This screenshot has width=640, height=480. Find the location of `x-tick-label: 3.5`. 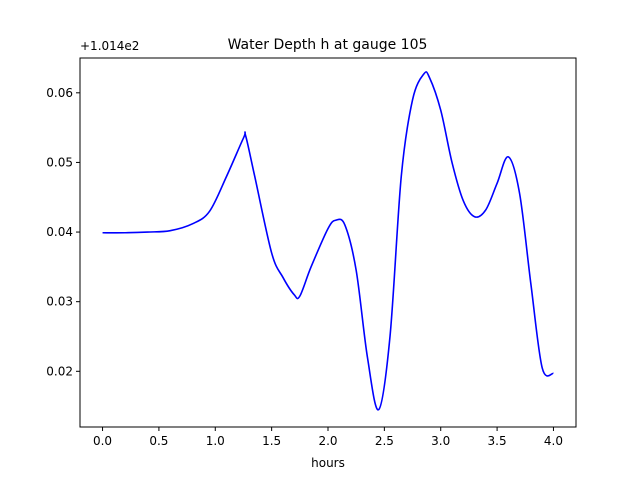

x-tick-label: 3.5 is located at coordinates (497, 441).